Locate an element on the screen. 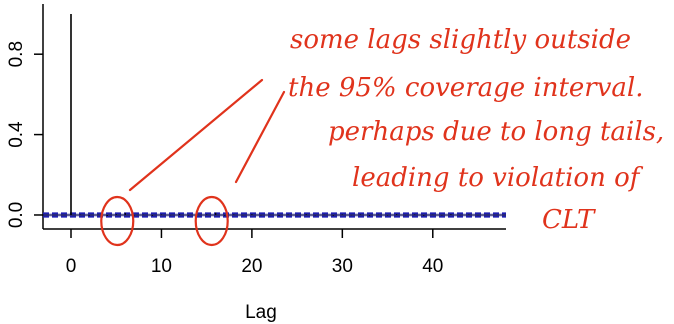 This screenshot has height=324, width=674. annotation-text: leading to violation of is located at coordinates (498, 178).